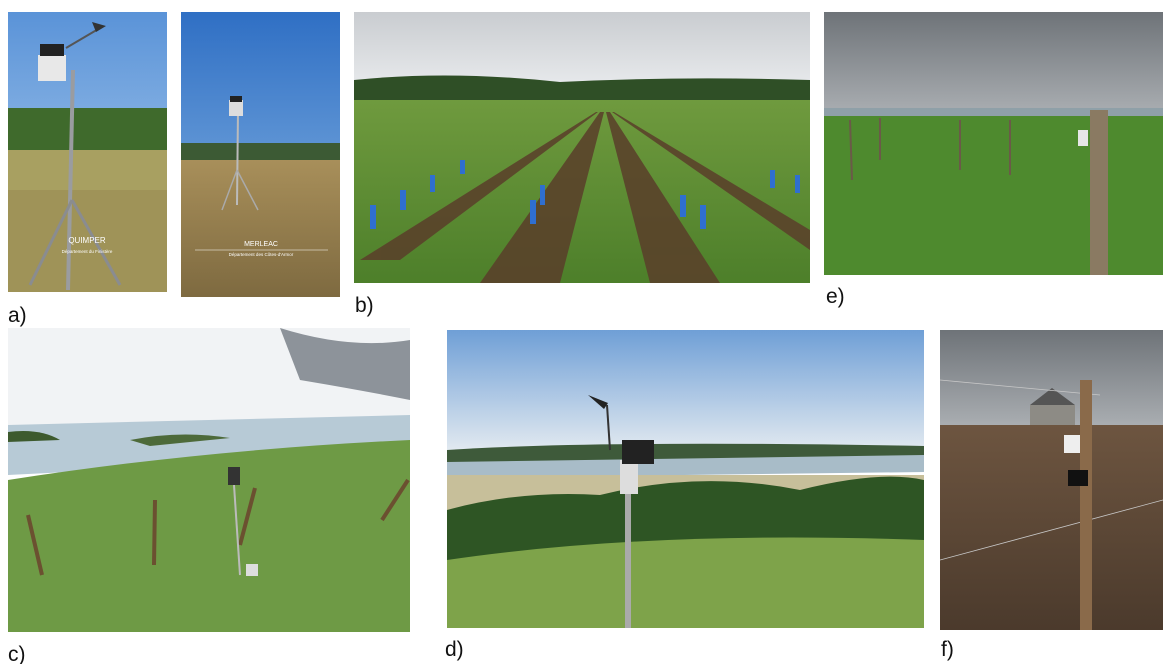 The height and width of the screenshot is (664, 1165). Describe the element at coordinates (993, 143) in the screenshot. I see `photo-vineyard-e` at that location.